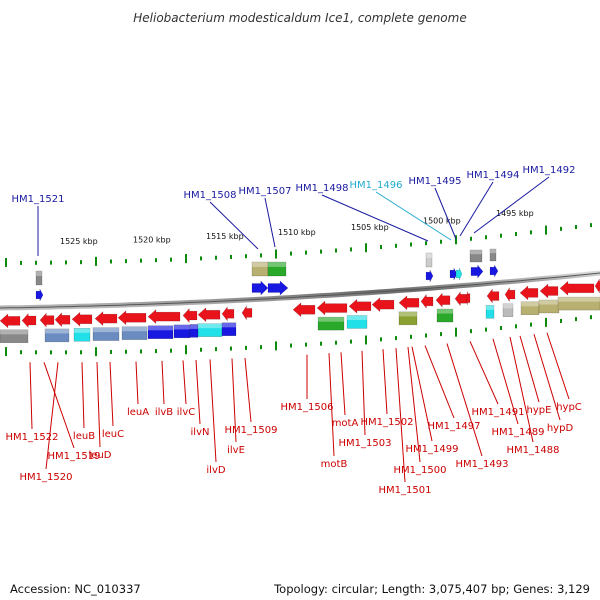 The height and width of the screenshot is (600, 600). Describe the element at coordinates (442, 221) in the screenshot. I see `kbp-tick-label: 1500 kbp` at that location.